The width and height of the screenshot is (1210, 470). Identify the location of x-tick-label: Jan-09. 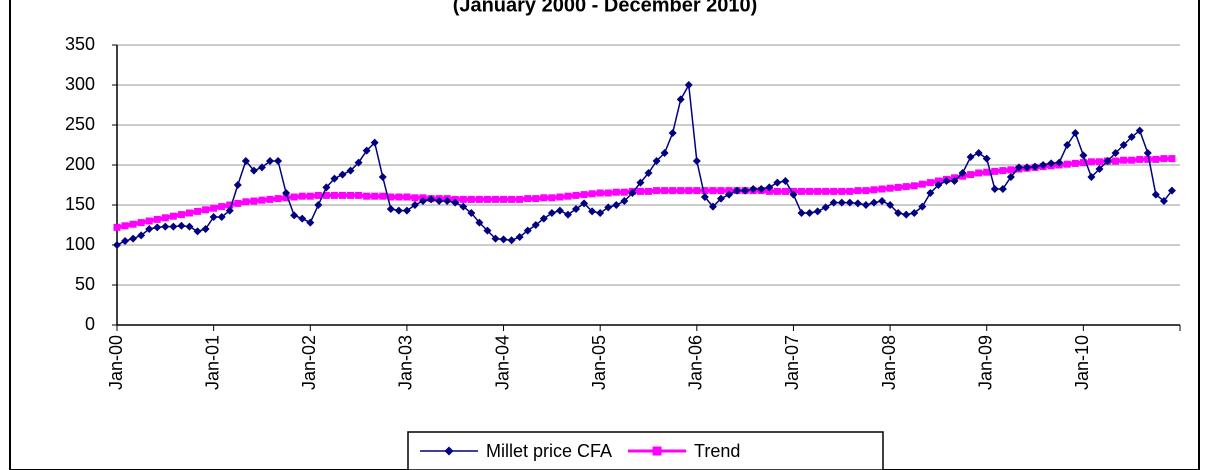
(985, 362).